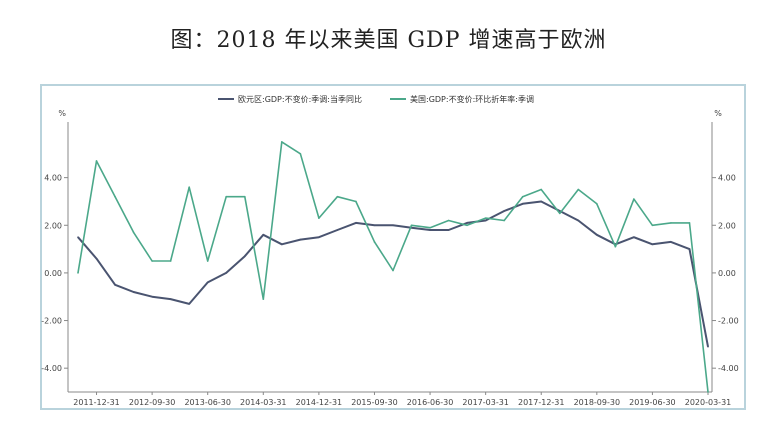 The height and width of the screenshot is (434, 777). I want to click on legend-label-2: 美国:GDP:不变价:环比折年率:季调, so click(472, 99).